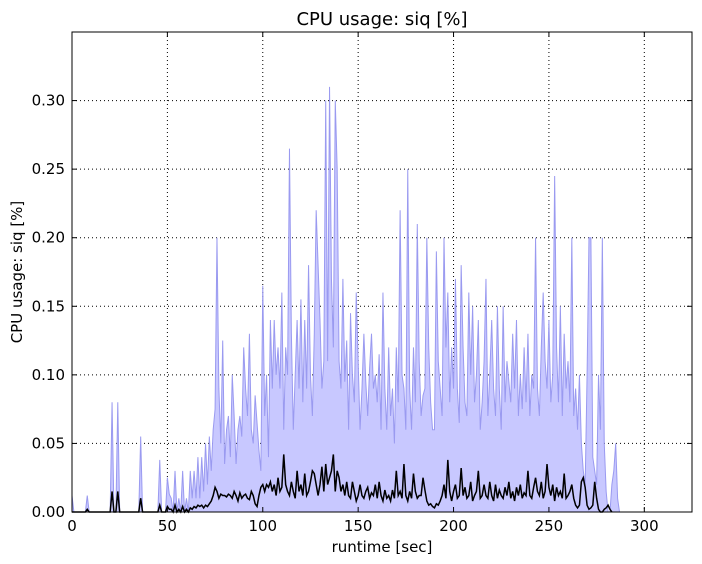 This screenshot has width=702, height=564. I want to click on y-tick-label: 0.05, so click(48, 443).